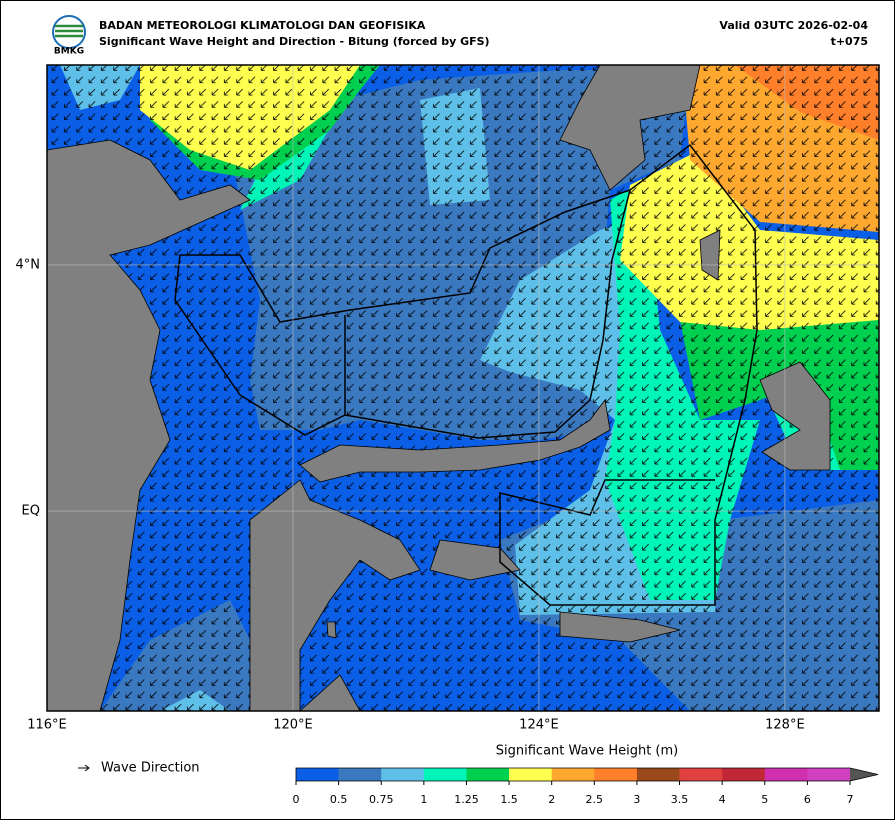  I want to click on colorbar-tick-label: 0.75, so click(381, 799).